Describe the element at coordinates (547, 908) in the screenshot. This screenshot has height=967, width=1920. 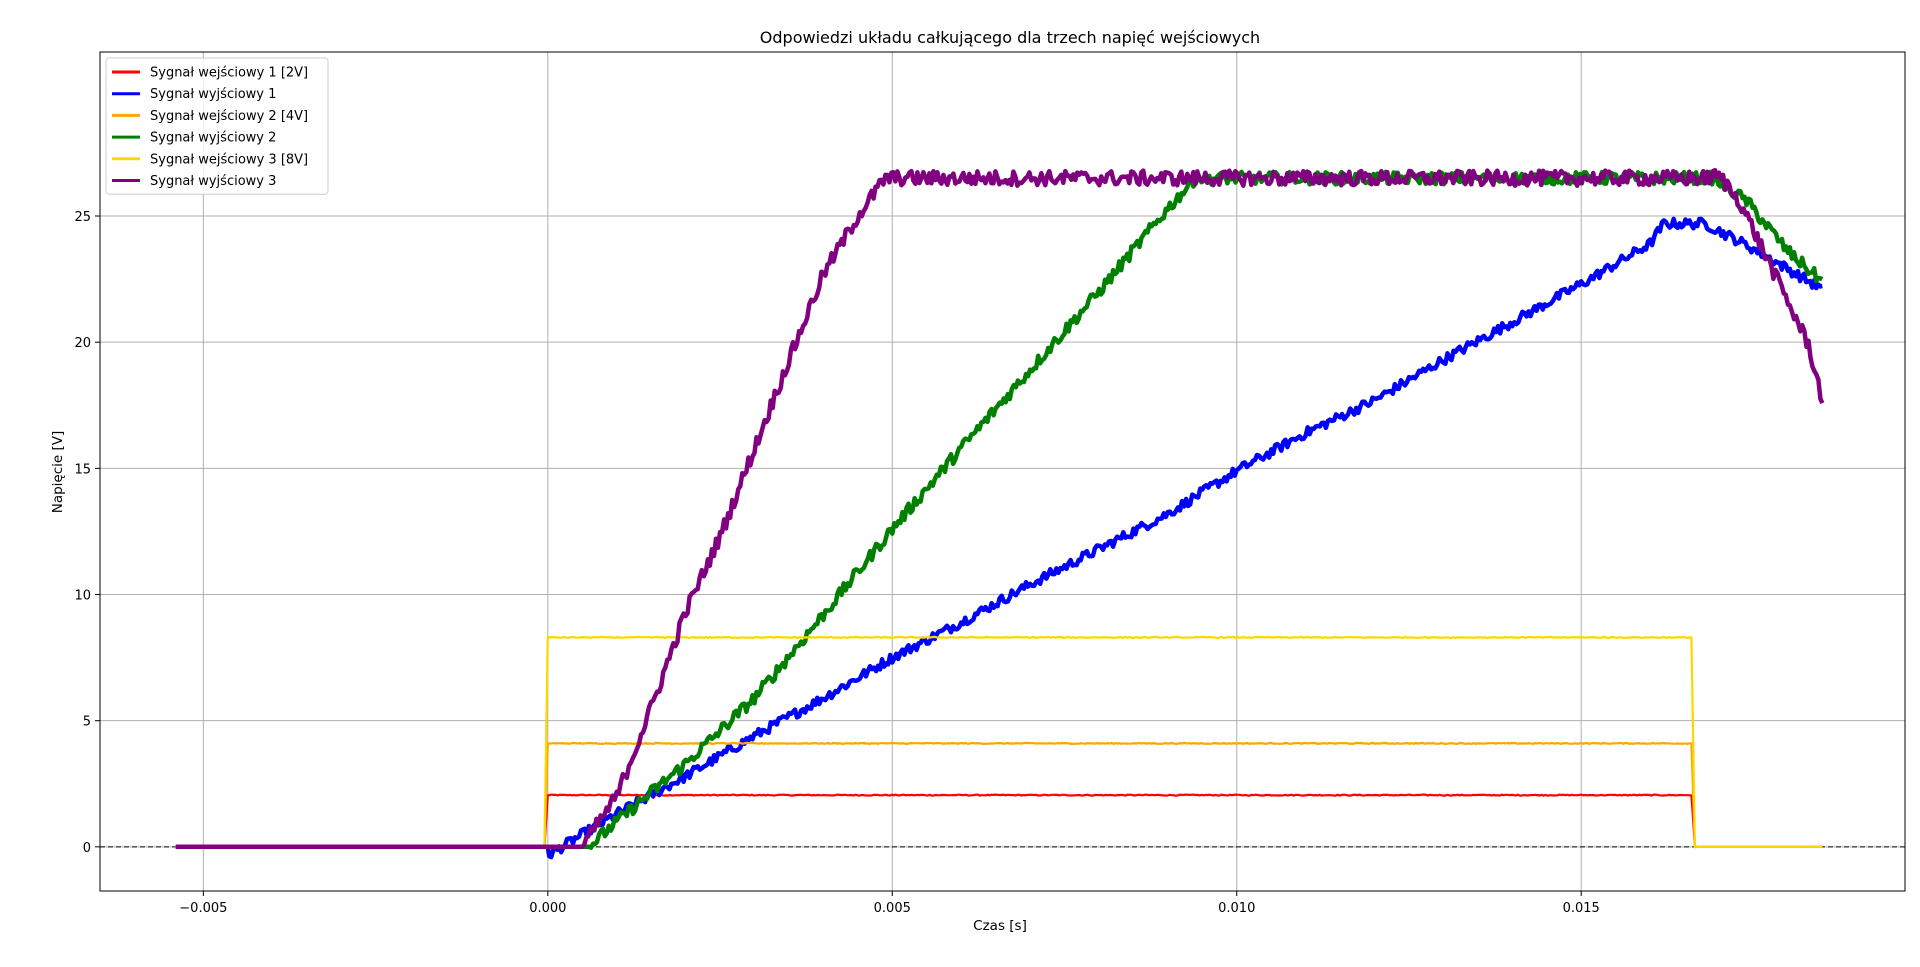
I see `x-tick-label: 0.000` at that location.